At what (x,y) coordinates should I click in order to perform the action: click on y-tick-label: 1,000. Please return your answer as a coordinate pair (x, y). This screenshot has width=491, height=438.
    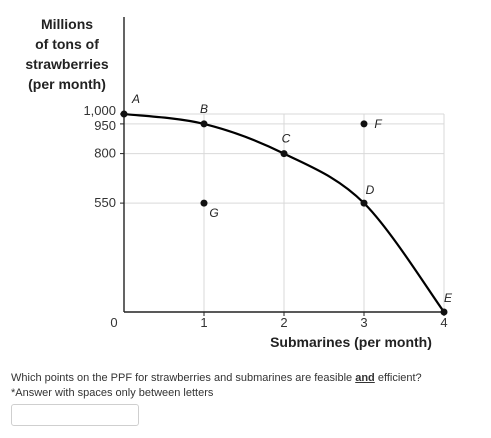
    Looking at the image, I should click on (99, 110).